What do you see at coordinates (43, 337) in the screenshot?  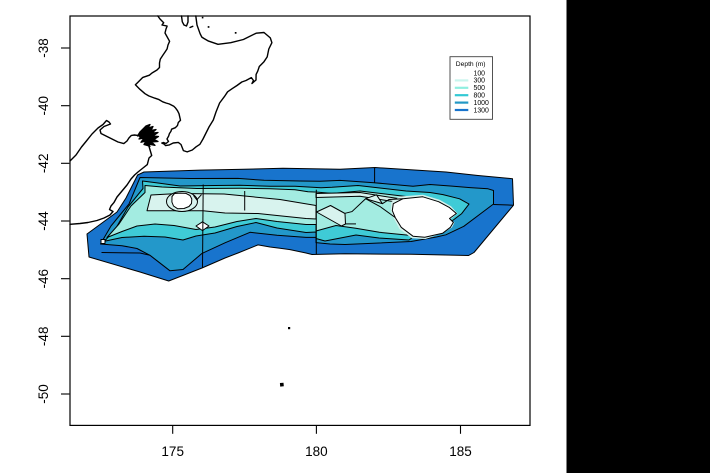 I see `svg-text: -48` at bounding box center [43, 337].